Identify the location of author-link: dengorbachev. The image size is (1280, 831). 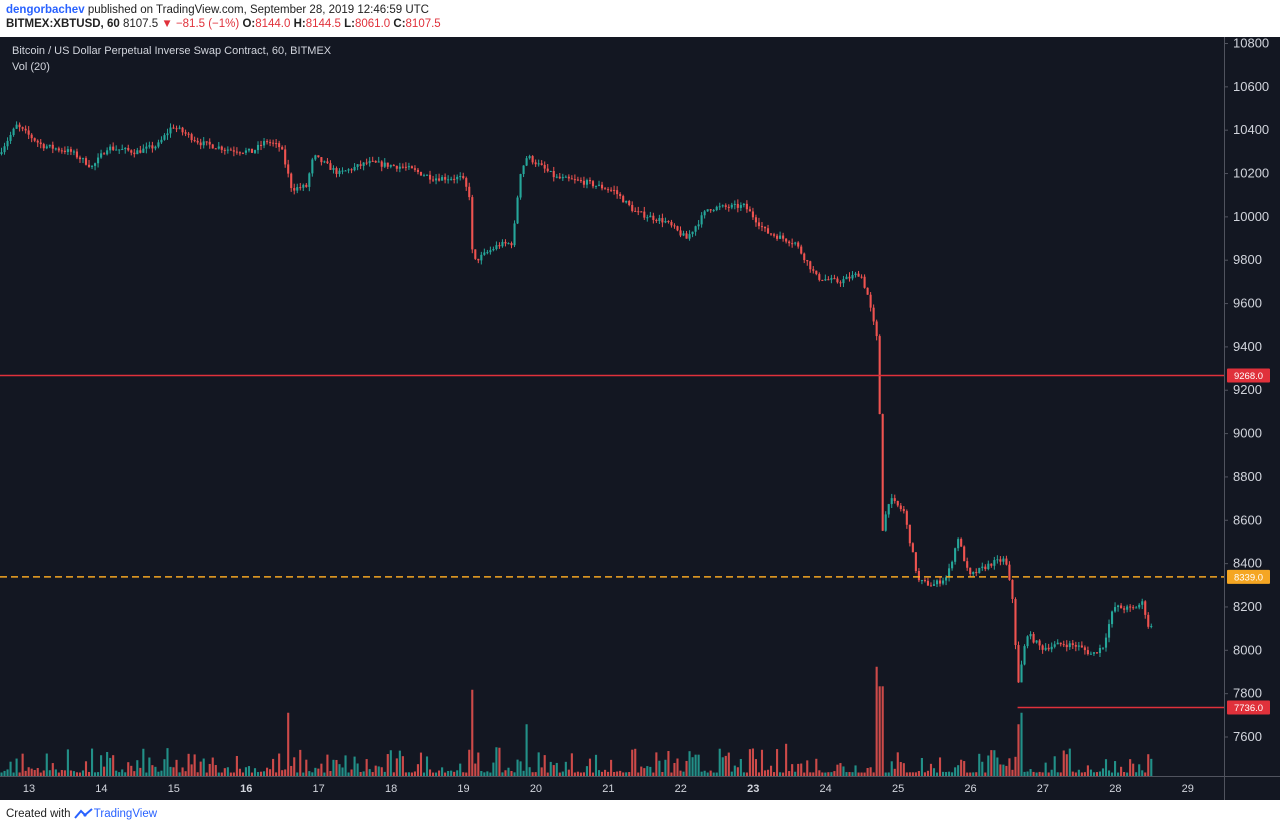
(45, 10).